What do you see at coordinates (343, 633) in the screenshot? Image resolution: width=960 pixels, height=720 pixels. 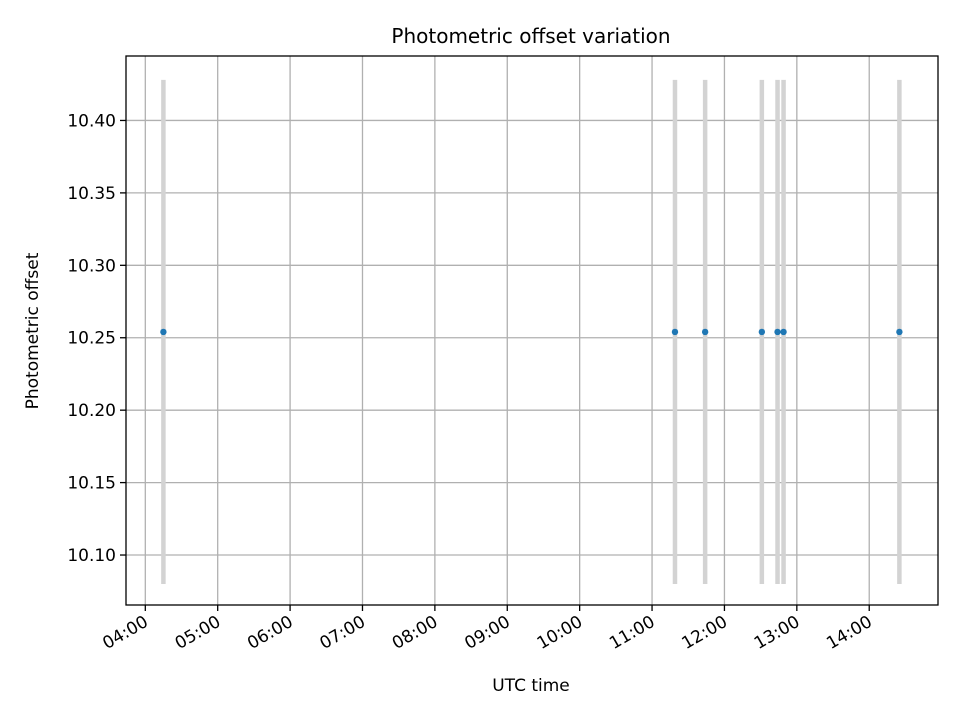 I see `x-tick-label: 07:00` at bounding box center [343, 633].